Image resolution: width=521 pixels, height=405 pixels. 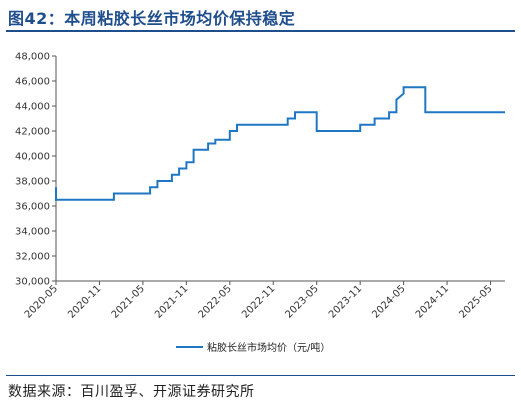 What do you see at coordinates (84, 301) in the screenshot?
I see `x-tick-label: 2020-11` at bounding box center [84, 301].